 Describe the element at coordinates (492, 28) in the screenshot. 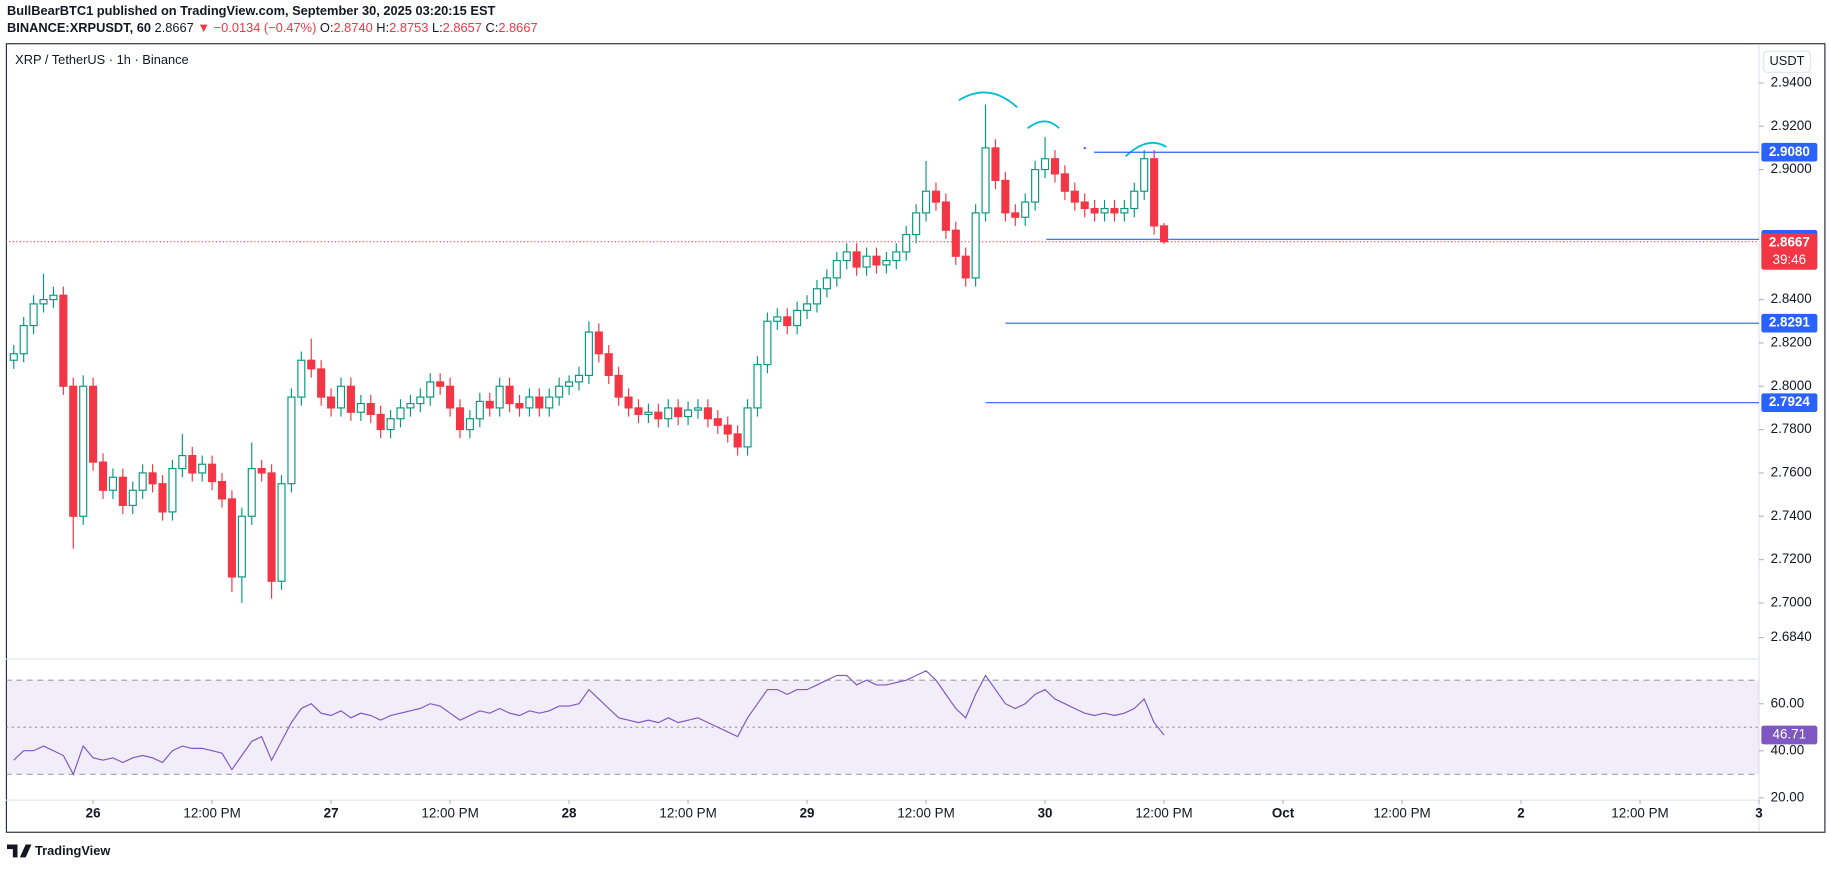

I see `c-key: C:` at that location.